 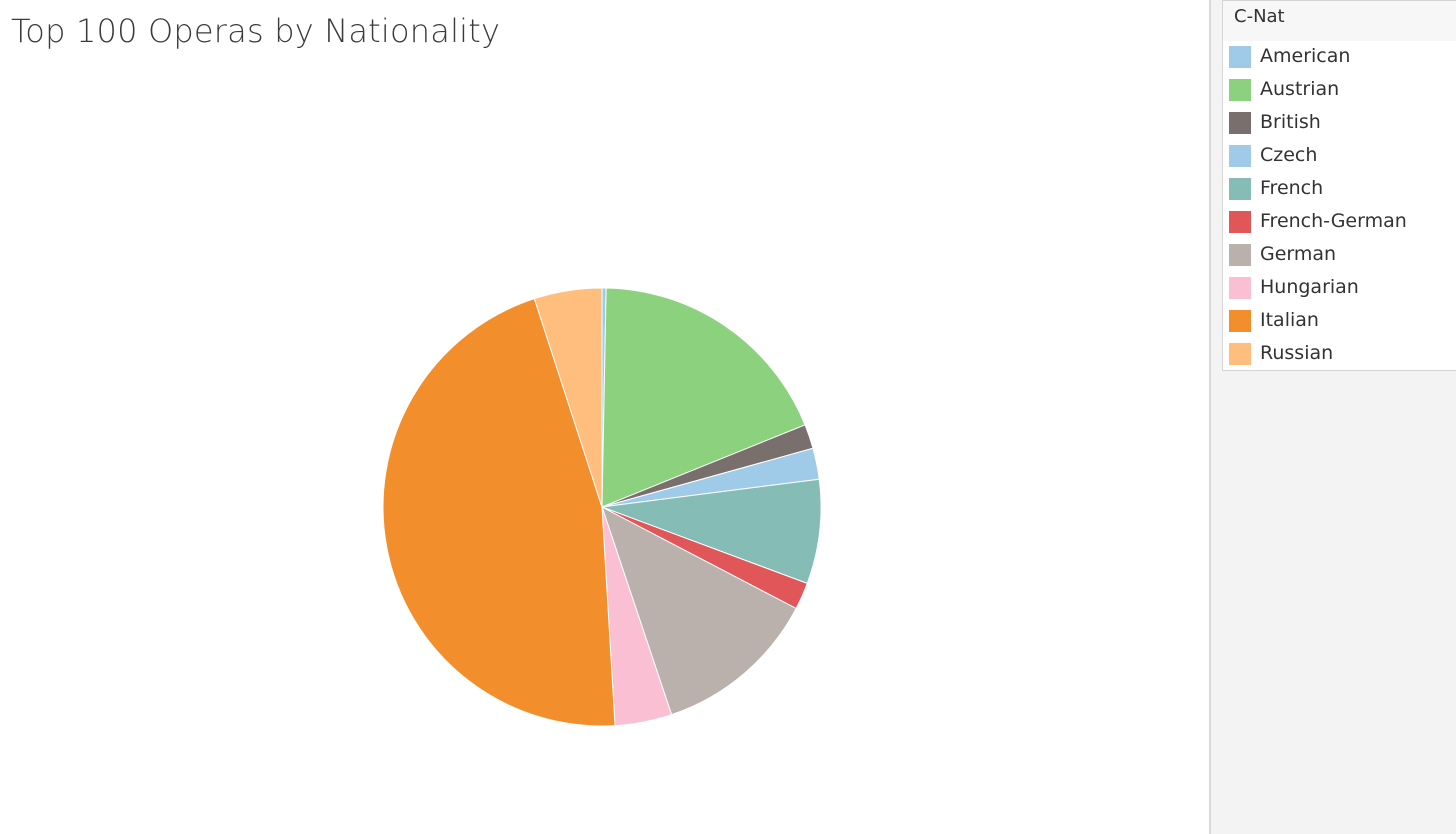 I want to click on legend-label: Russian, so click(x=1297, y=353).